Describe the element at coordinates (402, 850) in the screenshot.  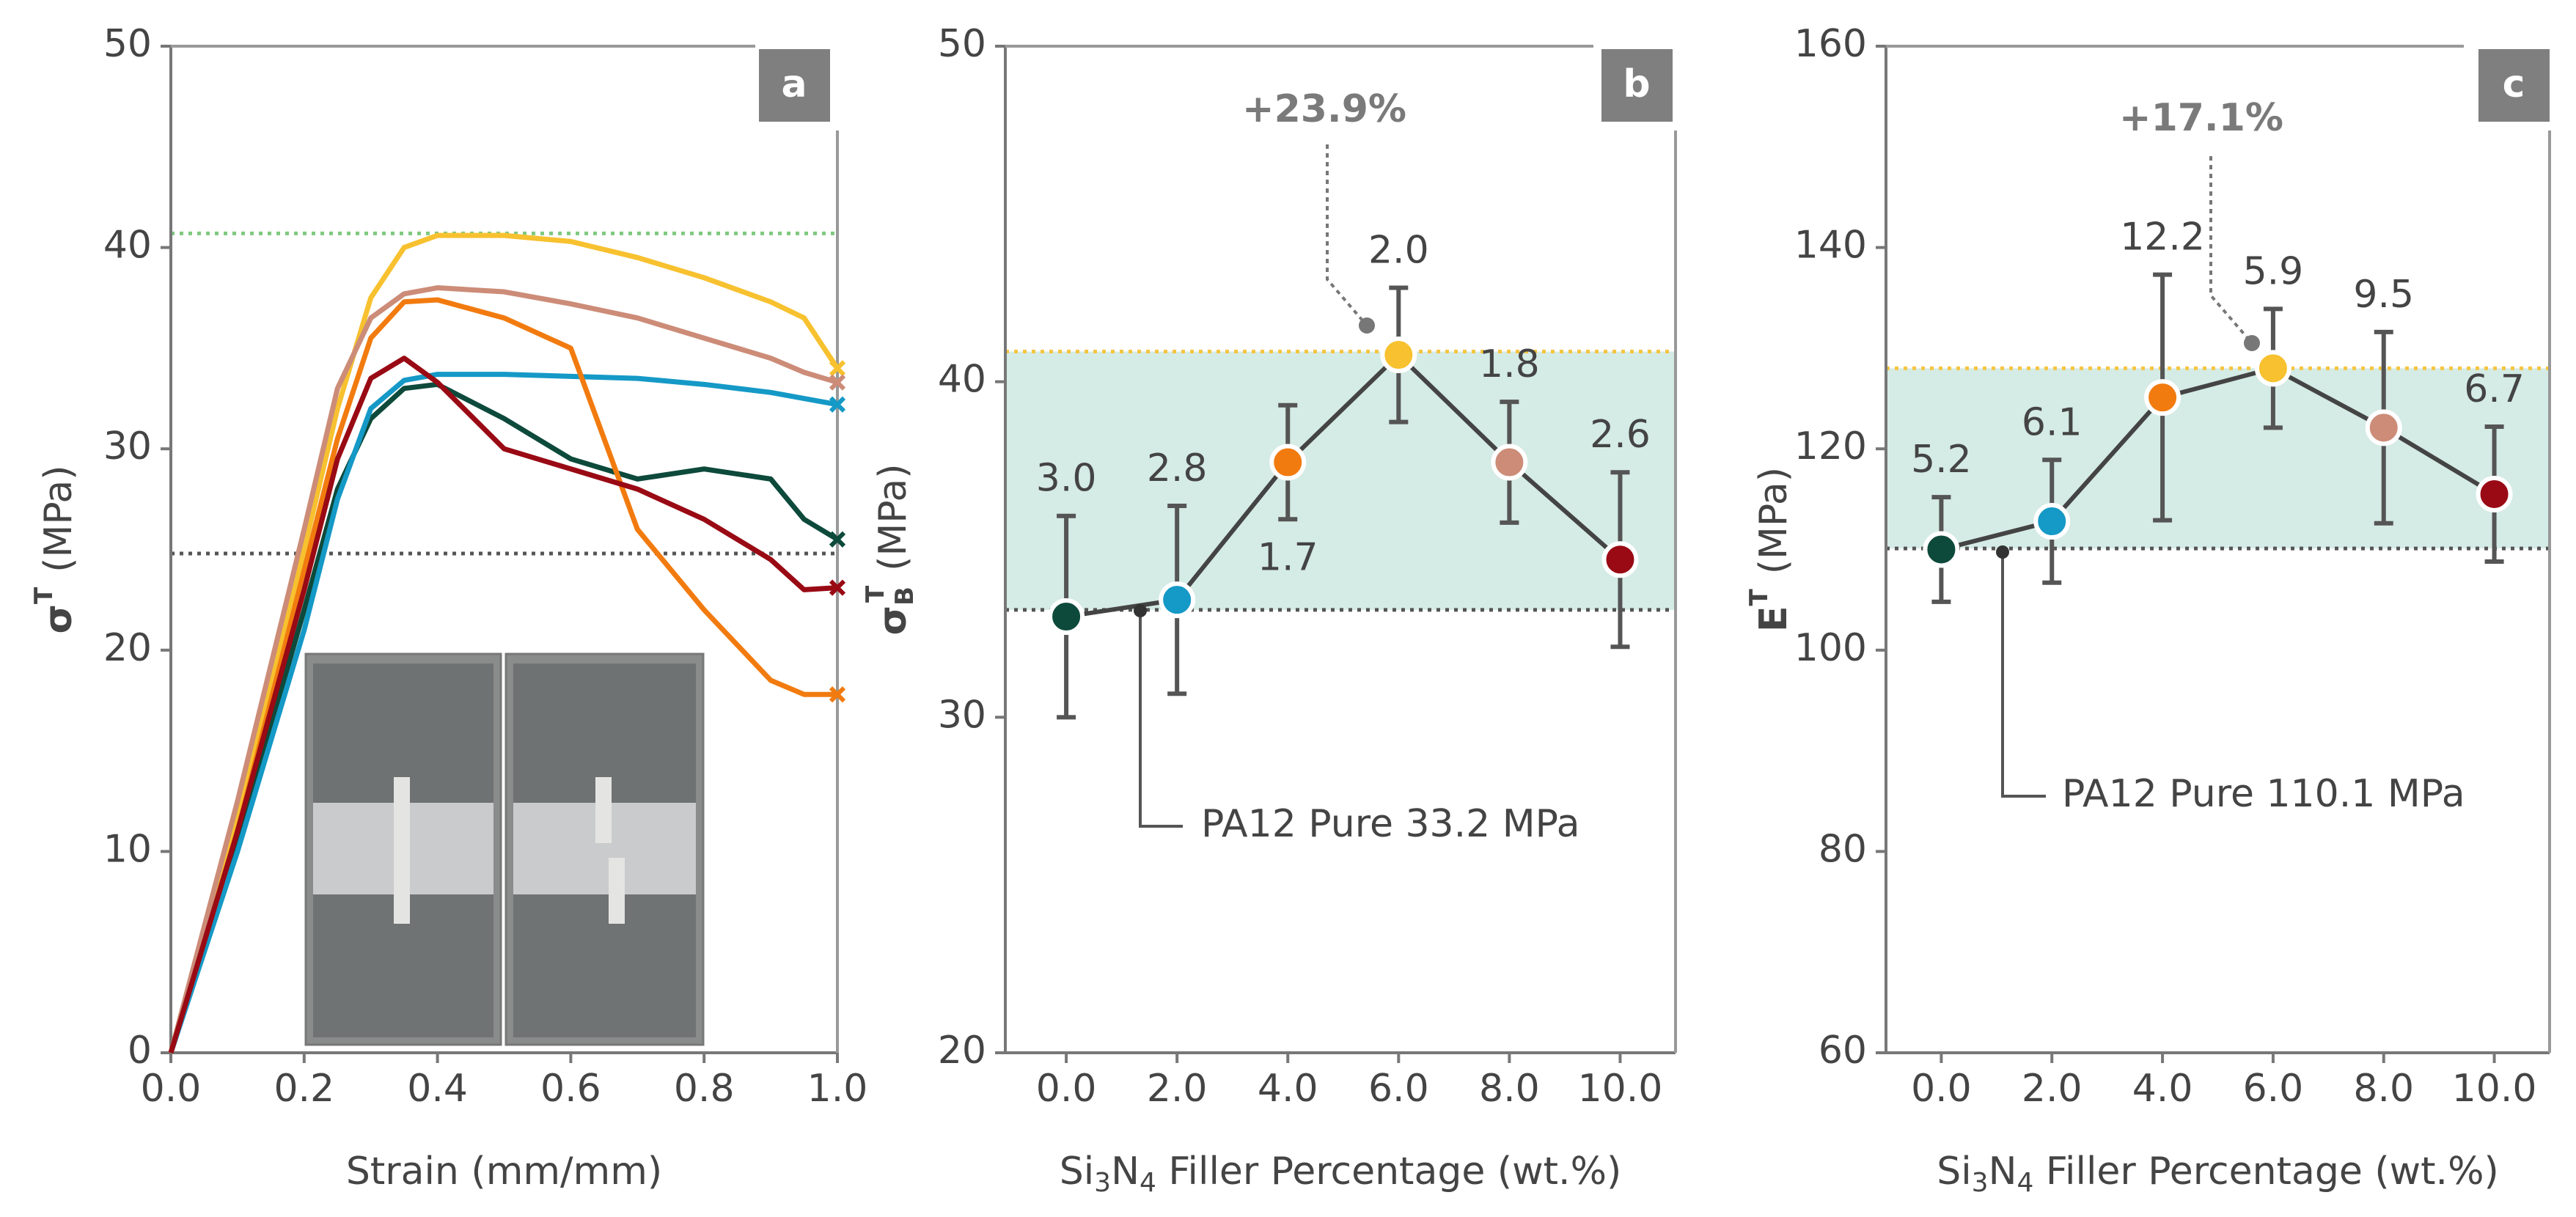
I see `specimen` at that location.